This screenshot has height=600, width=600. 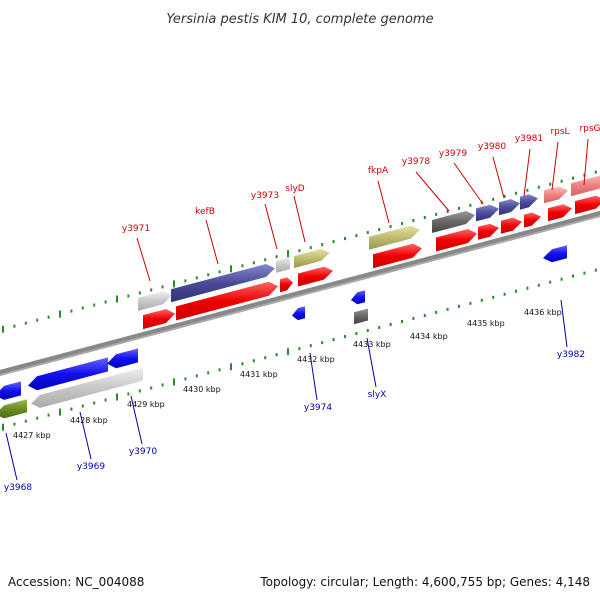 I want to click on gene-label-y3979: y3979, so click(x=453, y=154).